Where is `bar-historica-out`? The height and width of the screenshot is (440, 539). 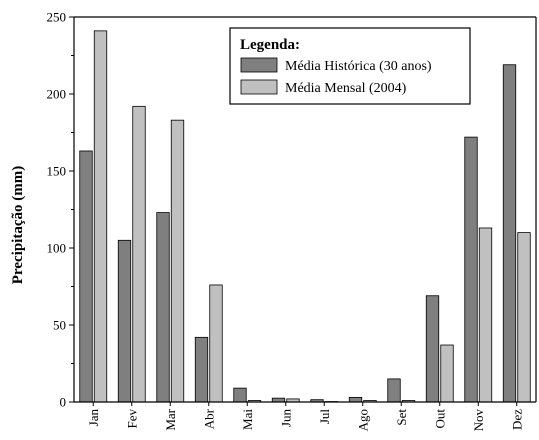 bar-historica-out is located at coordinates (432, 349).